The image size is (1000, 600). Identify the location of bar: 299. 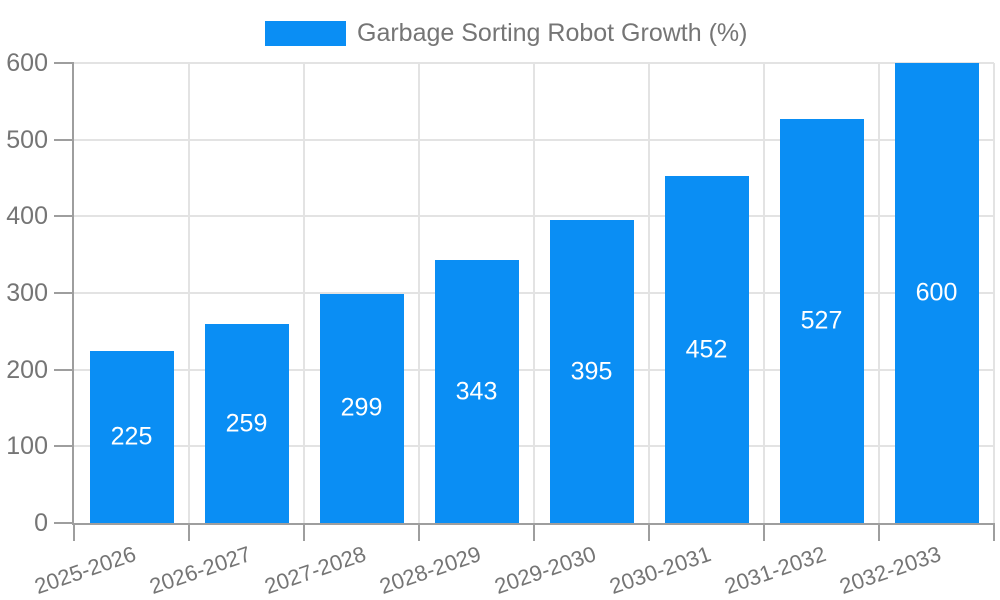
(361, 408).